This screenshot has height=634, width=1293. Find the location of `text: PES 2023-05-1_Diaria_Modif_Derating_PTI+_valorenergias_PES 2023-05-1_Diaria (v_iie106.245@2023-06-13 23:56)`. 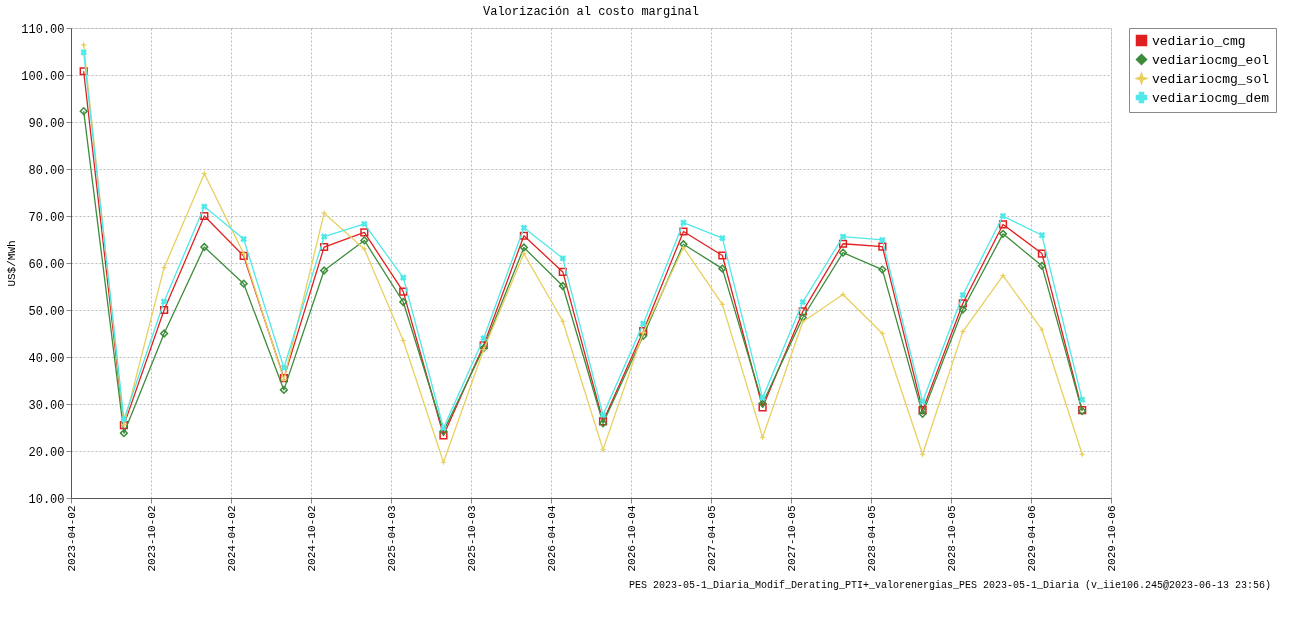

text: PES 2023-05-1_Diaria_Modif_Derating_PTI+_valorenergias_PES 2023-05-1_Diaria (v_iie106.245@2023-06-13 23:56) is located at coordinates (949, 585).